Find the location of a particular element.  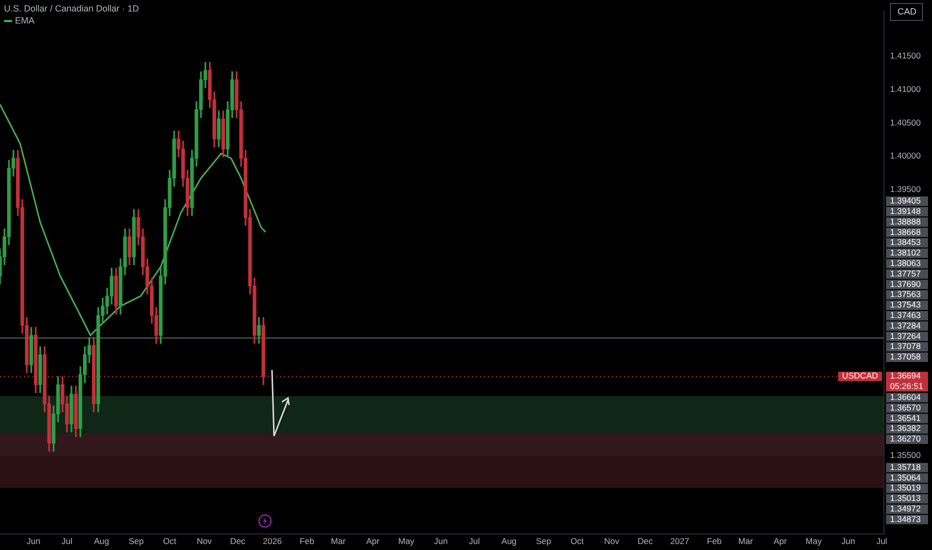

x-tick-label: 2026 is located at coordinates (272, 541).